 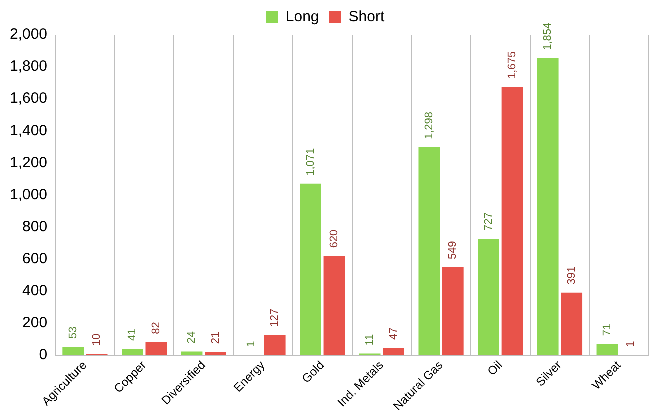 I want to click on y-tick-label: 600, so click(x=35, y=259).